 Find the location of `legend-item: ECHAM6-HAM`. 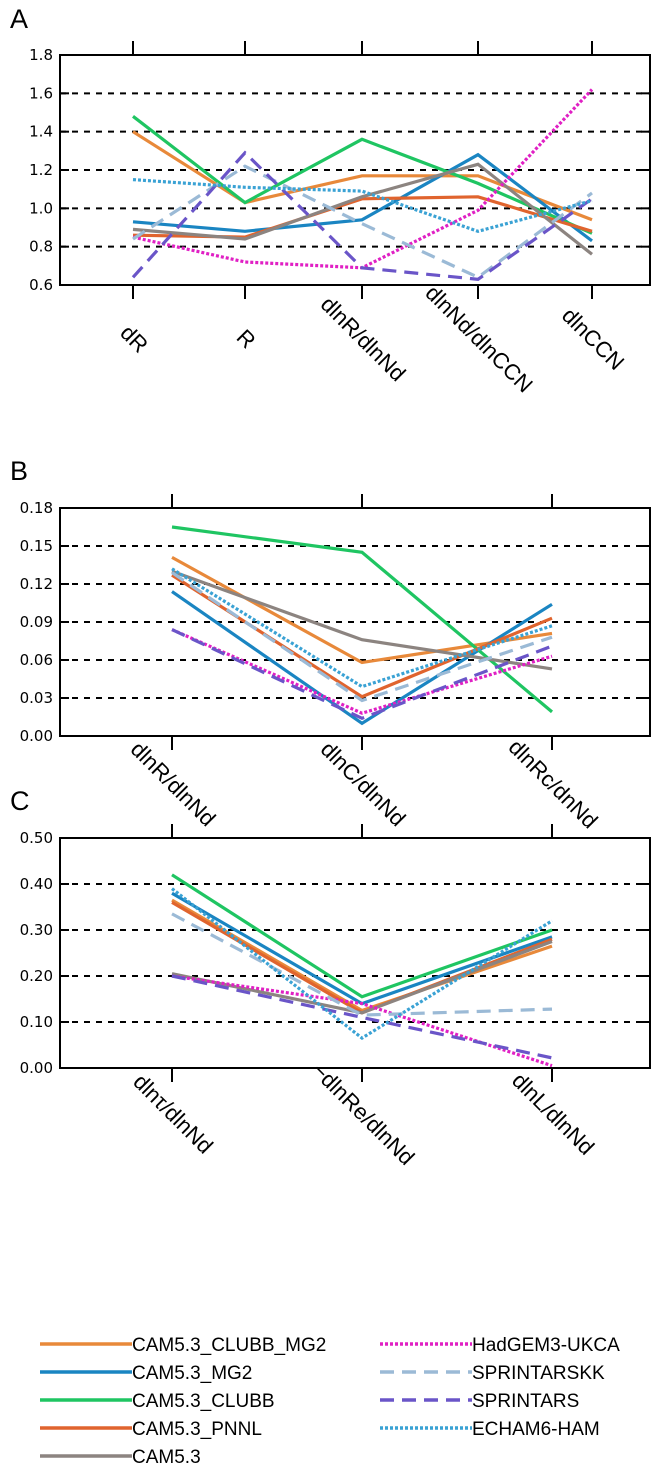

legend-item: ECHAM6-HAM is located at coordinates (490, 1429).